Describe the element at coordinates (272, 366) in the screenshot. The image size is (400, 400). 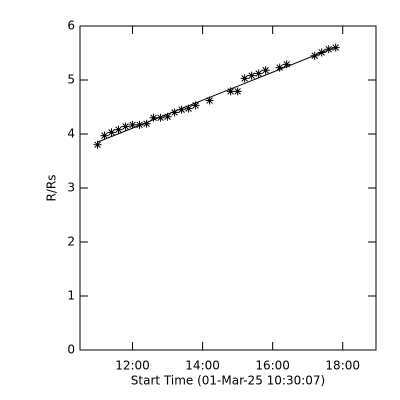
I see `x-tick-label: 16:00` at that location.